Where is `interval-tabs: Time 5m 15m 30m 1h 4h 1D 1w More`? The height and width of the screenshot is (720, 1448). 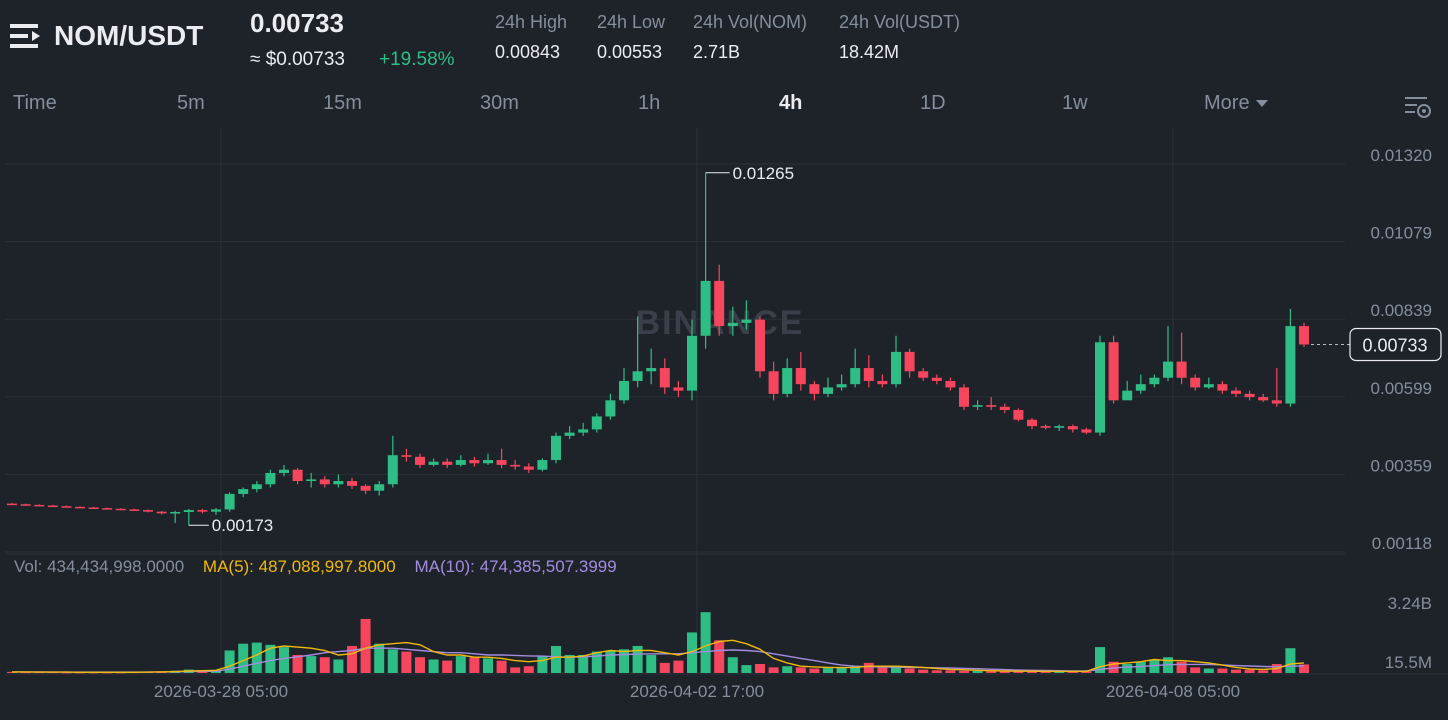 interval-tabs: Time 5m 15m 30m 1h 4h 1D 1w More is located at coordinates (724, 105).